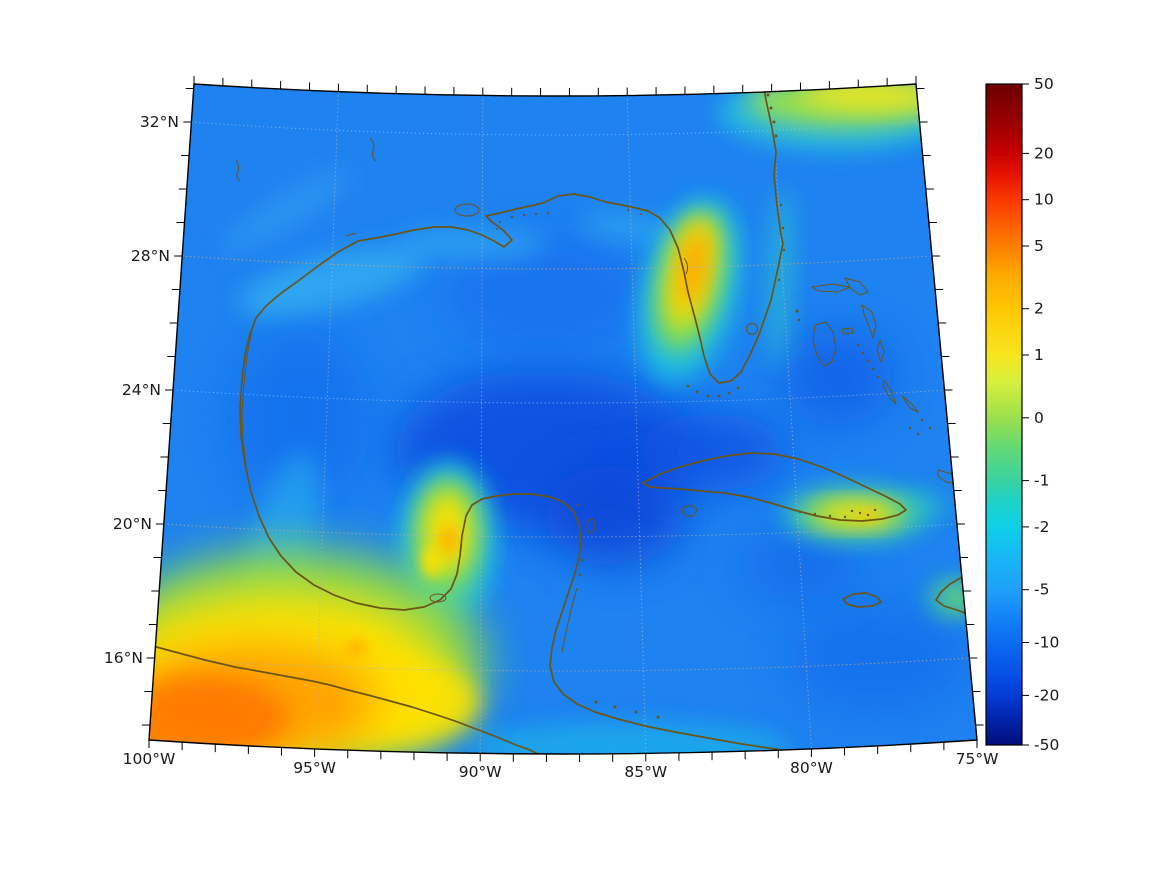 The image size is (1167, 875). I want to click on colorbar-tick-label: 2, so click(1039, 309).